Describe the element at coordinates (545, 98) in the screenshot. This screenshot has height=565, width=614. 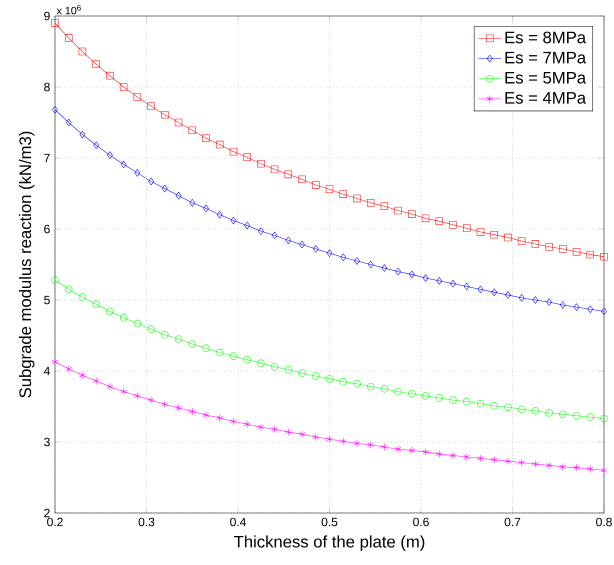
I see `legend-label: Es = 4MPa` at that location.